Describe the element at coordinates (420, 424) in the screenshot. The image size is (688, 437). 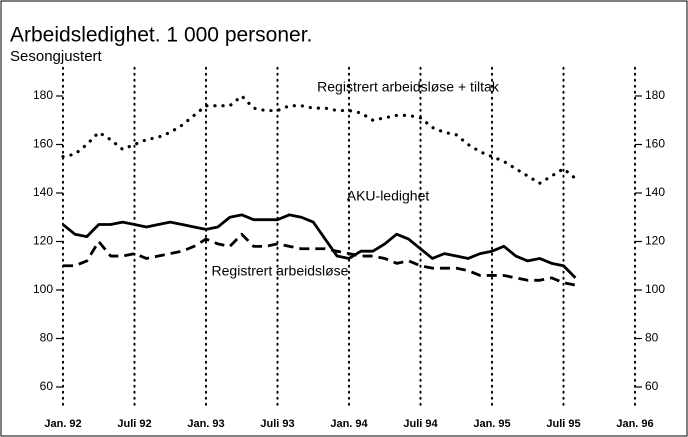
I see `x-tick-label: Juli 94` at that location.